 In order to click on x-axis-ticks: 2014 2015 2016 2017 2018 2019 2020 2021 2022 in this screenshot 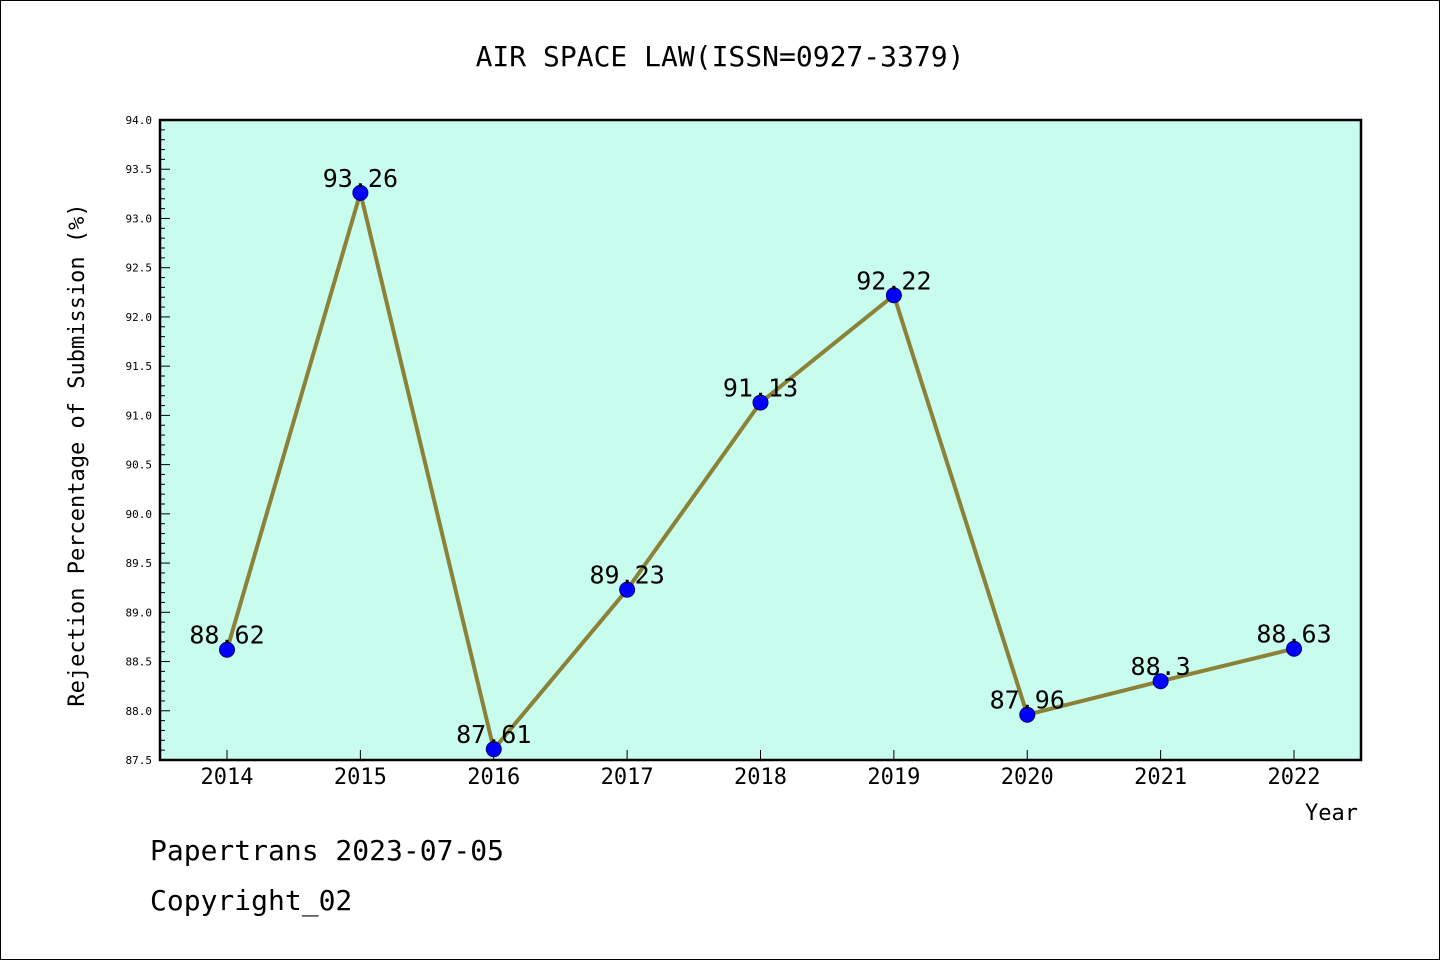, I will do `click(761, 770)`.